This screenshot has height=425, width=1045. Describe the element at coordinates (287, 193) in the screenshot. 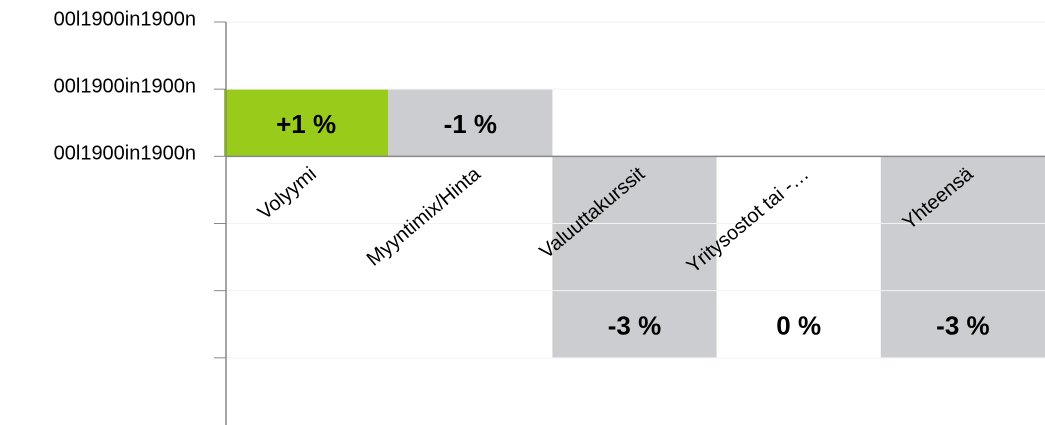

I see `x-tick-label: Volyymi` at that location.